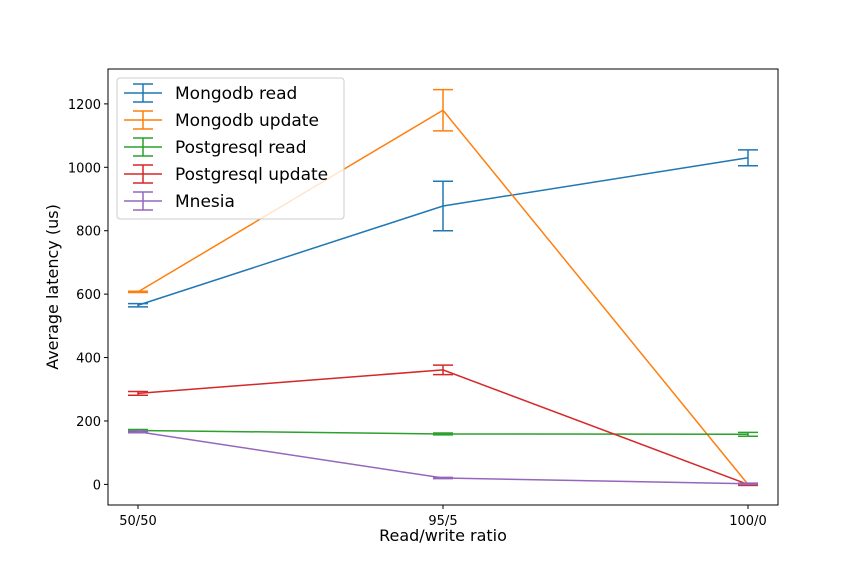 The height and width of the screenshot is (576, 864). I want to click on legend-label: Mnesia, so click(205, 202).